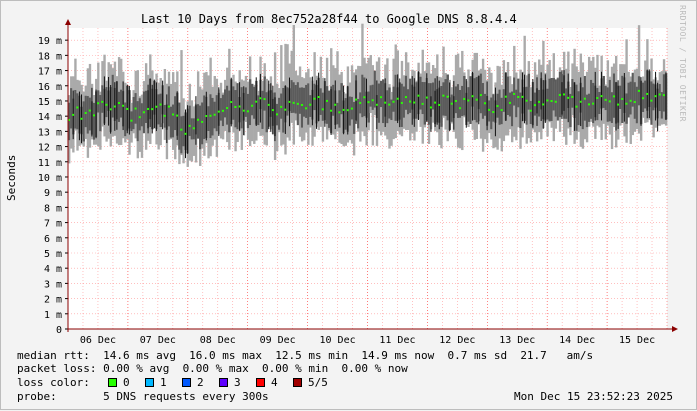 Image resolution: width=697 pixels, height=411 pixels. I want to click on loss-color-label: loss color:, so click(53, 382).